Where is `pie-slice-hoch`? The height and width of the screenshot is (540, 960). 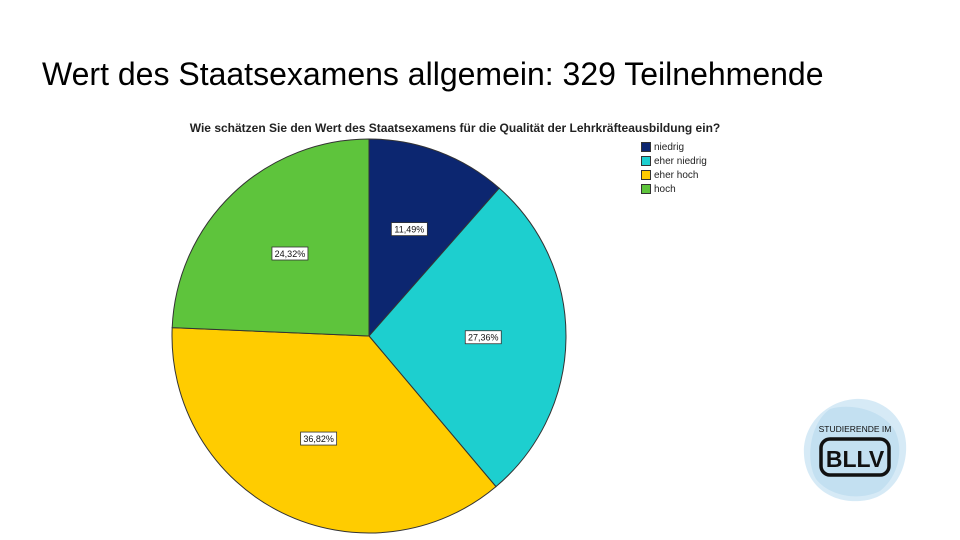
pie-slice-hoch is located at coordinates (270, 237).